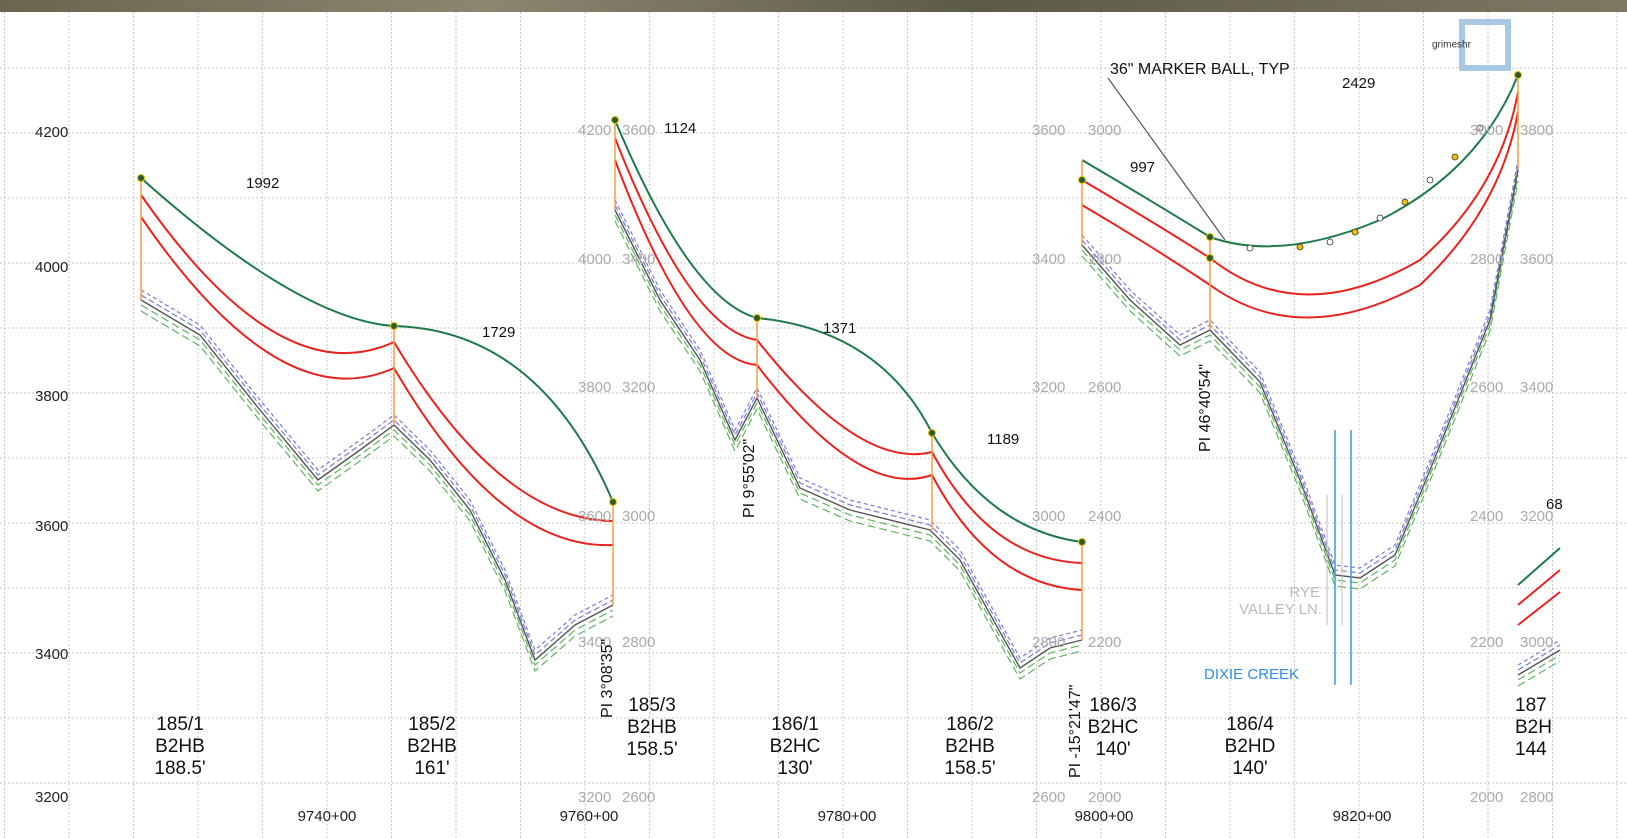 The image size is (1627, 838). What do you see at coordinates (1533, 727) in the screenshot?
I see `structure-label: B2H` at bounding box center [1533, 727].